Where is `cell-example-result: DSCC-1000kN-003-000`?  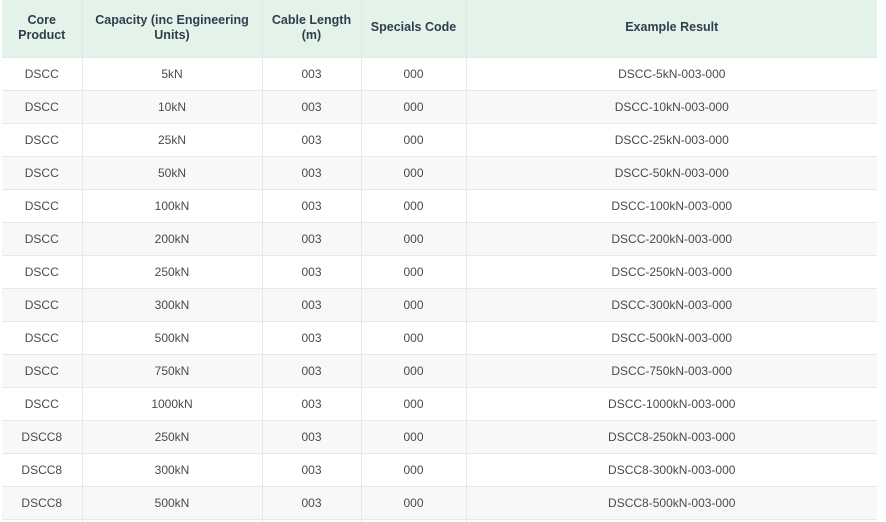
cell-example-result: DSCC-1000kN-003-000 is located at coordinates (671, 404).